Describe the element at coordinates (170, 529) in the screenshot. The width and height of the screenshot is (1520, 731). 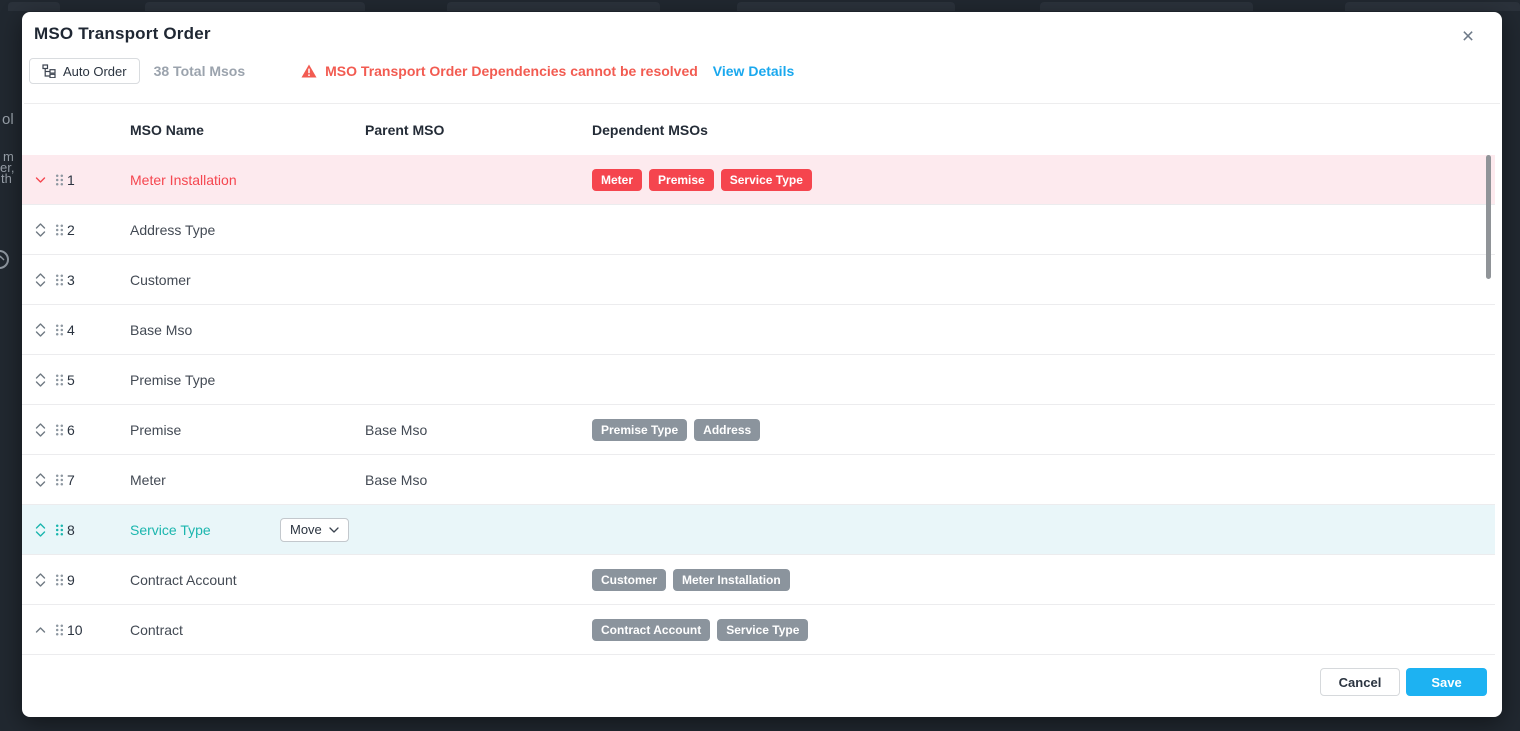
I see `mso-name: Service Type` at that location.